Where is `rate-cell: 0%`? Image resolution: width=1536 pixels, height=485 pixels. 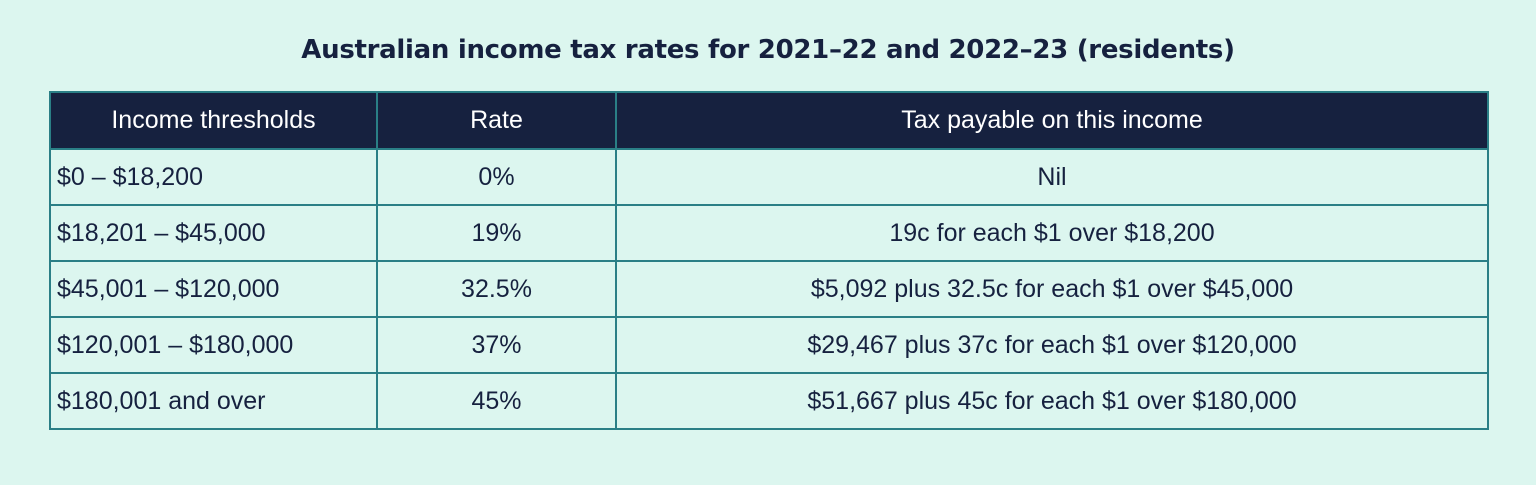
rate-cell: 0% is located at coordinates (496, 177).